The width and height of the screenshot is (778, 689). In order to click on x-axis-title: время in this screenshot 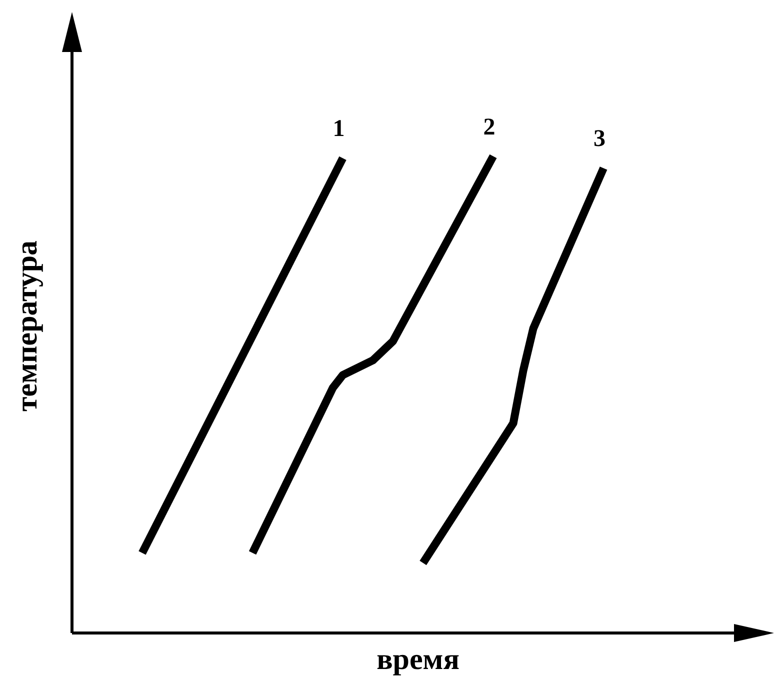, I will do `click(418, 660)`.